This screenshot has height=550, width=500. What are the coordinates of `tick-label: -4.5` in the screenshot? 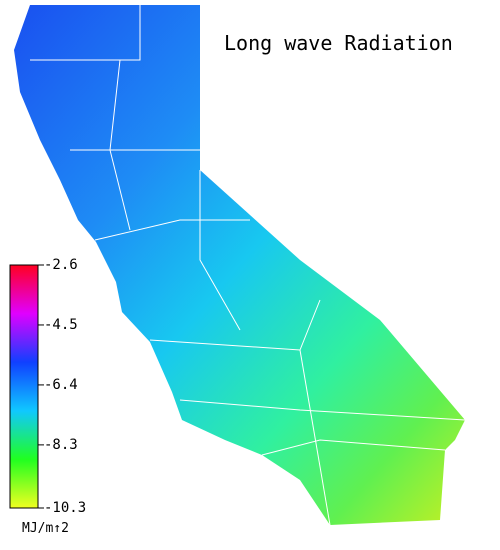 It's located at (61, 325).